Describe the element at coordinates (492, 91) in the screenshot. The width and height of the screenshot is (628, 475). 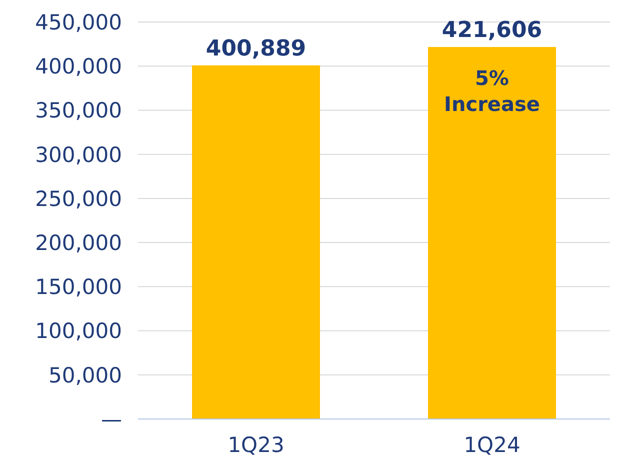
I see `annotation: 5% Increase` at that location.